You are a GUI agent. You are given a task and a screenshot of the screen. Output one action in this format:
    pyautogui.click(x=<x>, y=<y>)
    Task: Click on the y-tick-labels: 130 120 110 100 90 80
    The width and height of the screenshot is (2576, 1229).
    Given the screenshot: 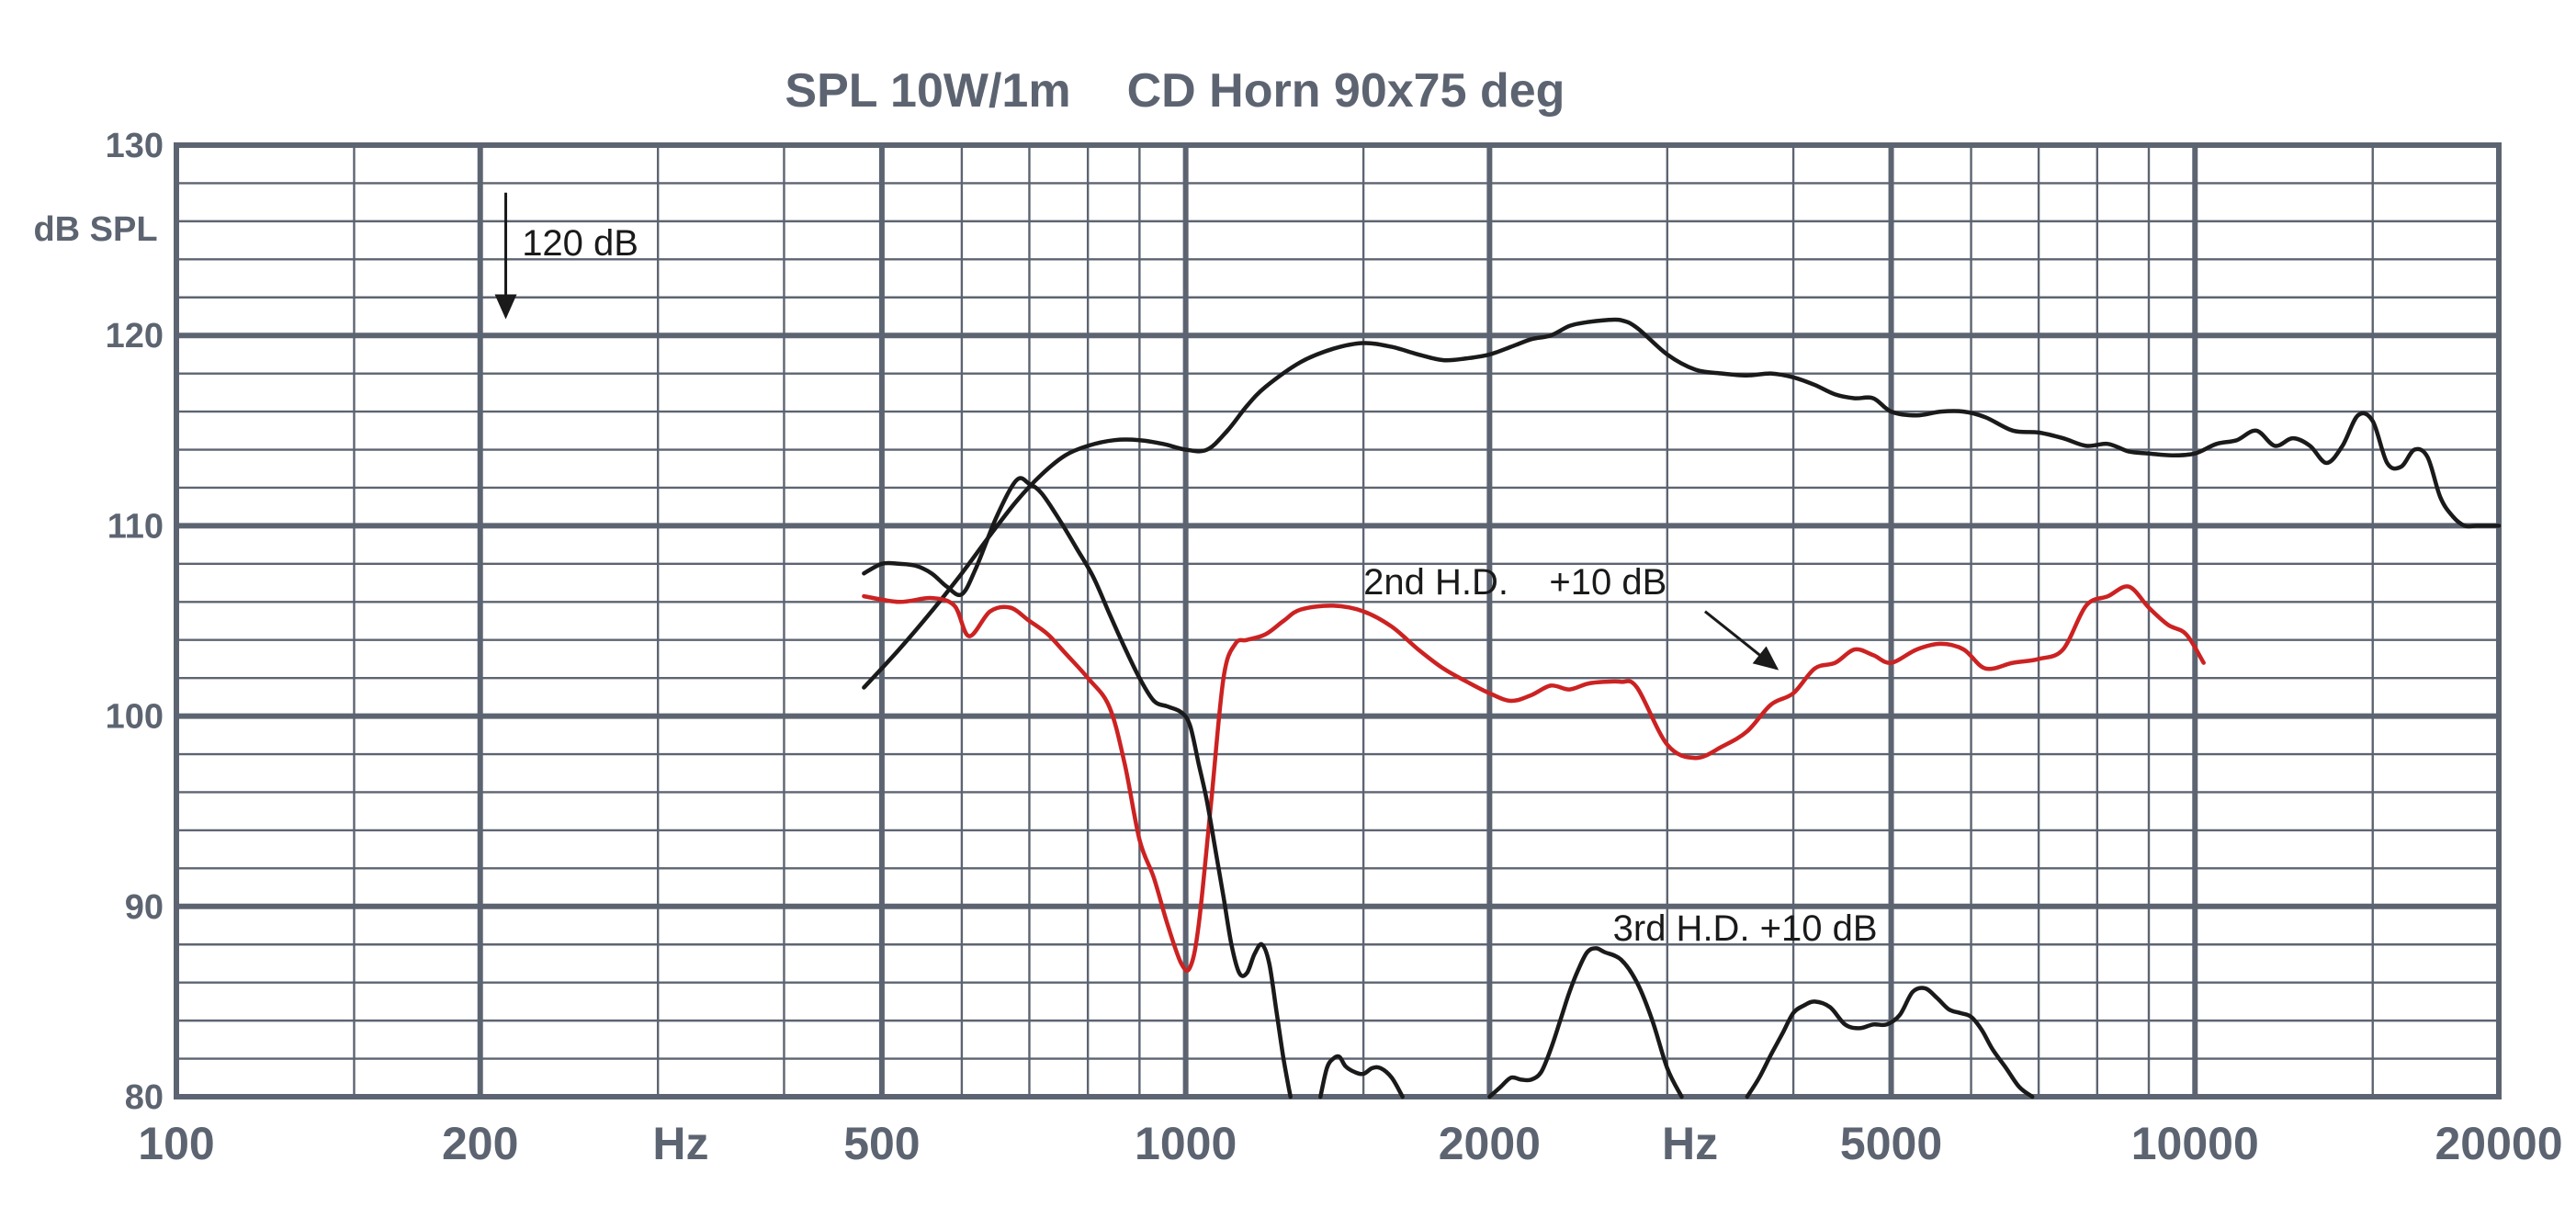 What is the action you would take?
    pyautogui.click(x=135, y=622)
    